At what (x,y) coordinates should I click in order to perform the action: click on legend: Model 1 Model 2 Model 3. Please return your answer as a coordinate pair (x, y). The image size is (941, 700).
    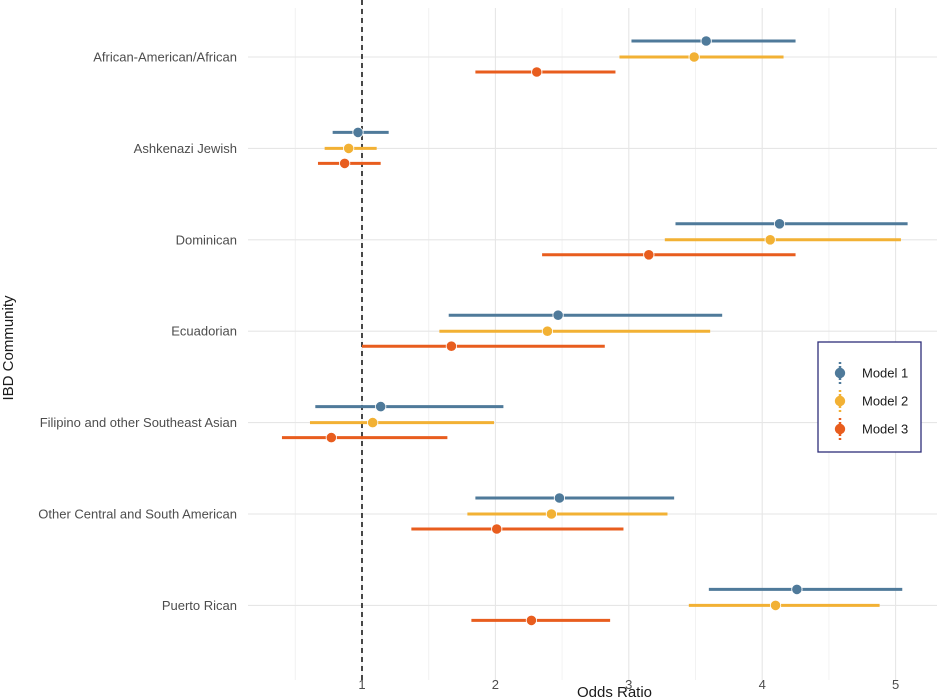
    Looking at the image, I should click on (869, 397).